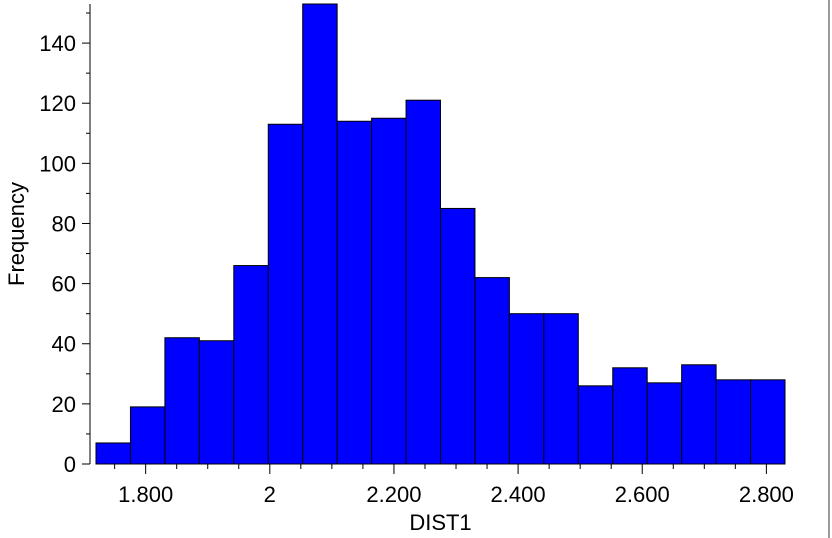 Image resolution: width=832 pixels, height=538 pixels. I want to click on y-axis-ticks: 0 20 40 60 80 100 120 140, so click(64, 244).